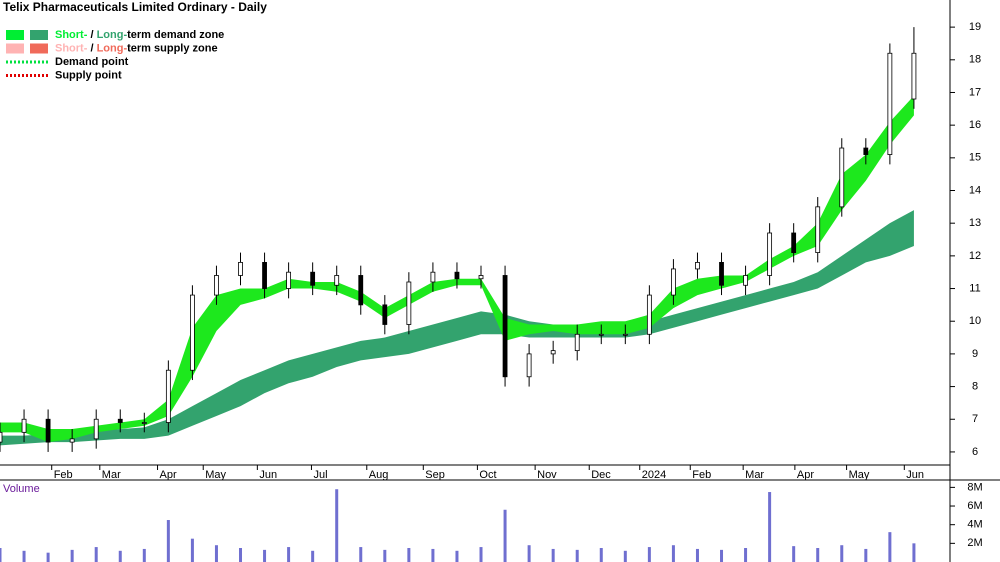 This screenshot has height=562, width=1000. What do you see at coordinates (88, 75) in the screenshot?
I see `legend-label: Supply point` at bounding box center [88, 75].